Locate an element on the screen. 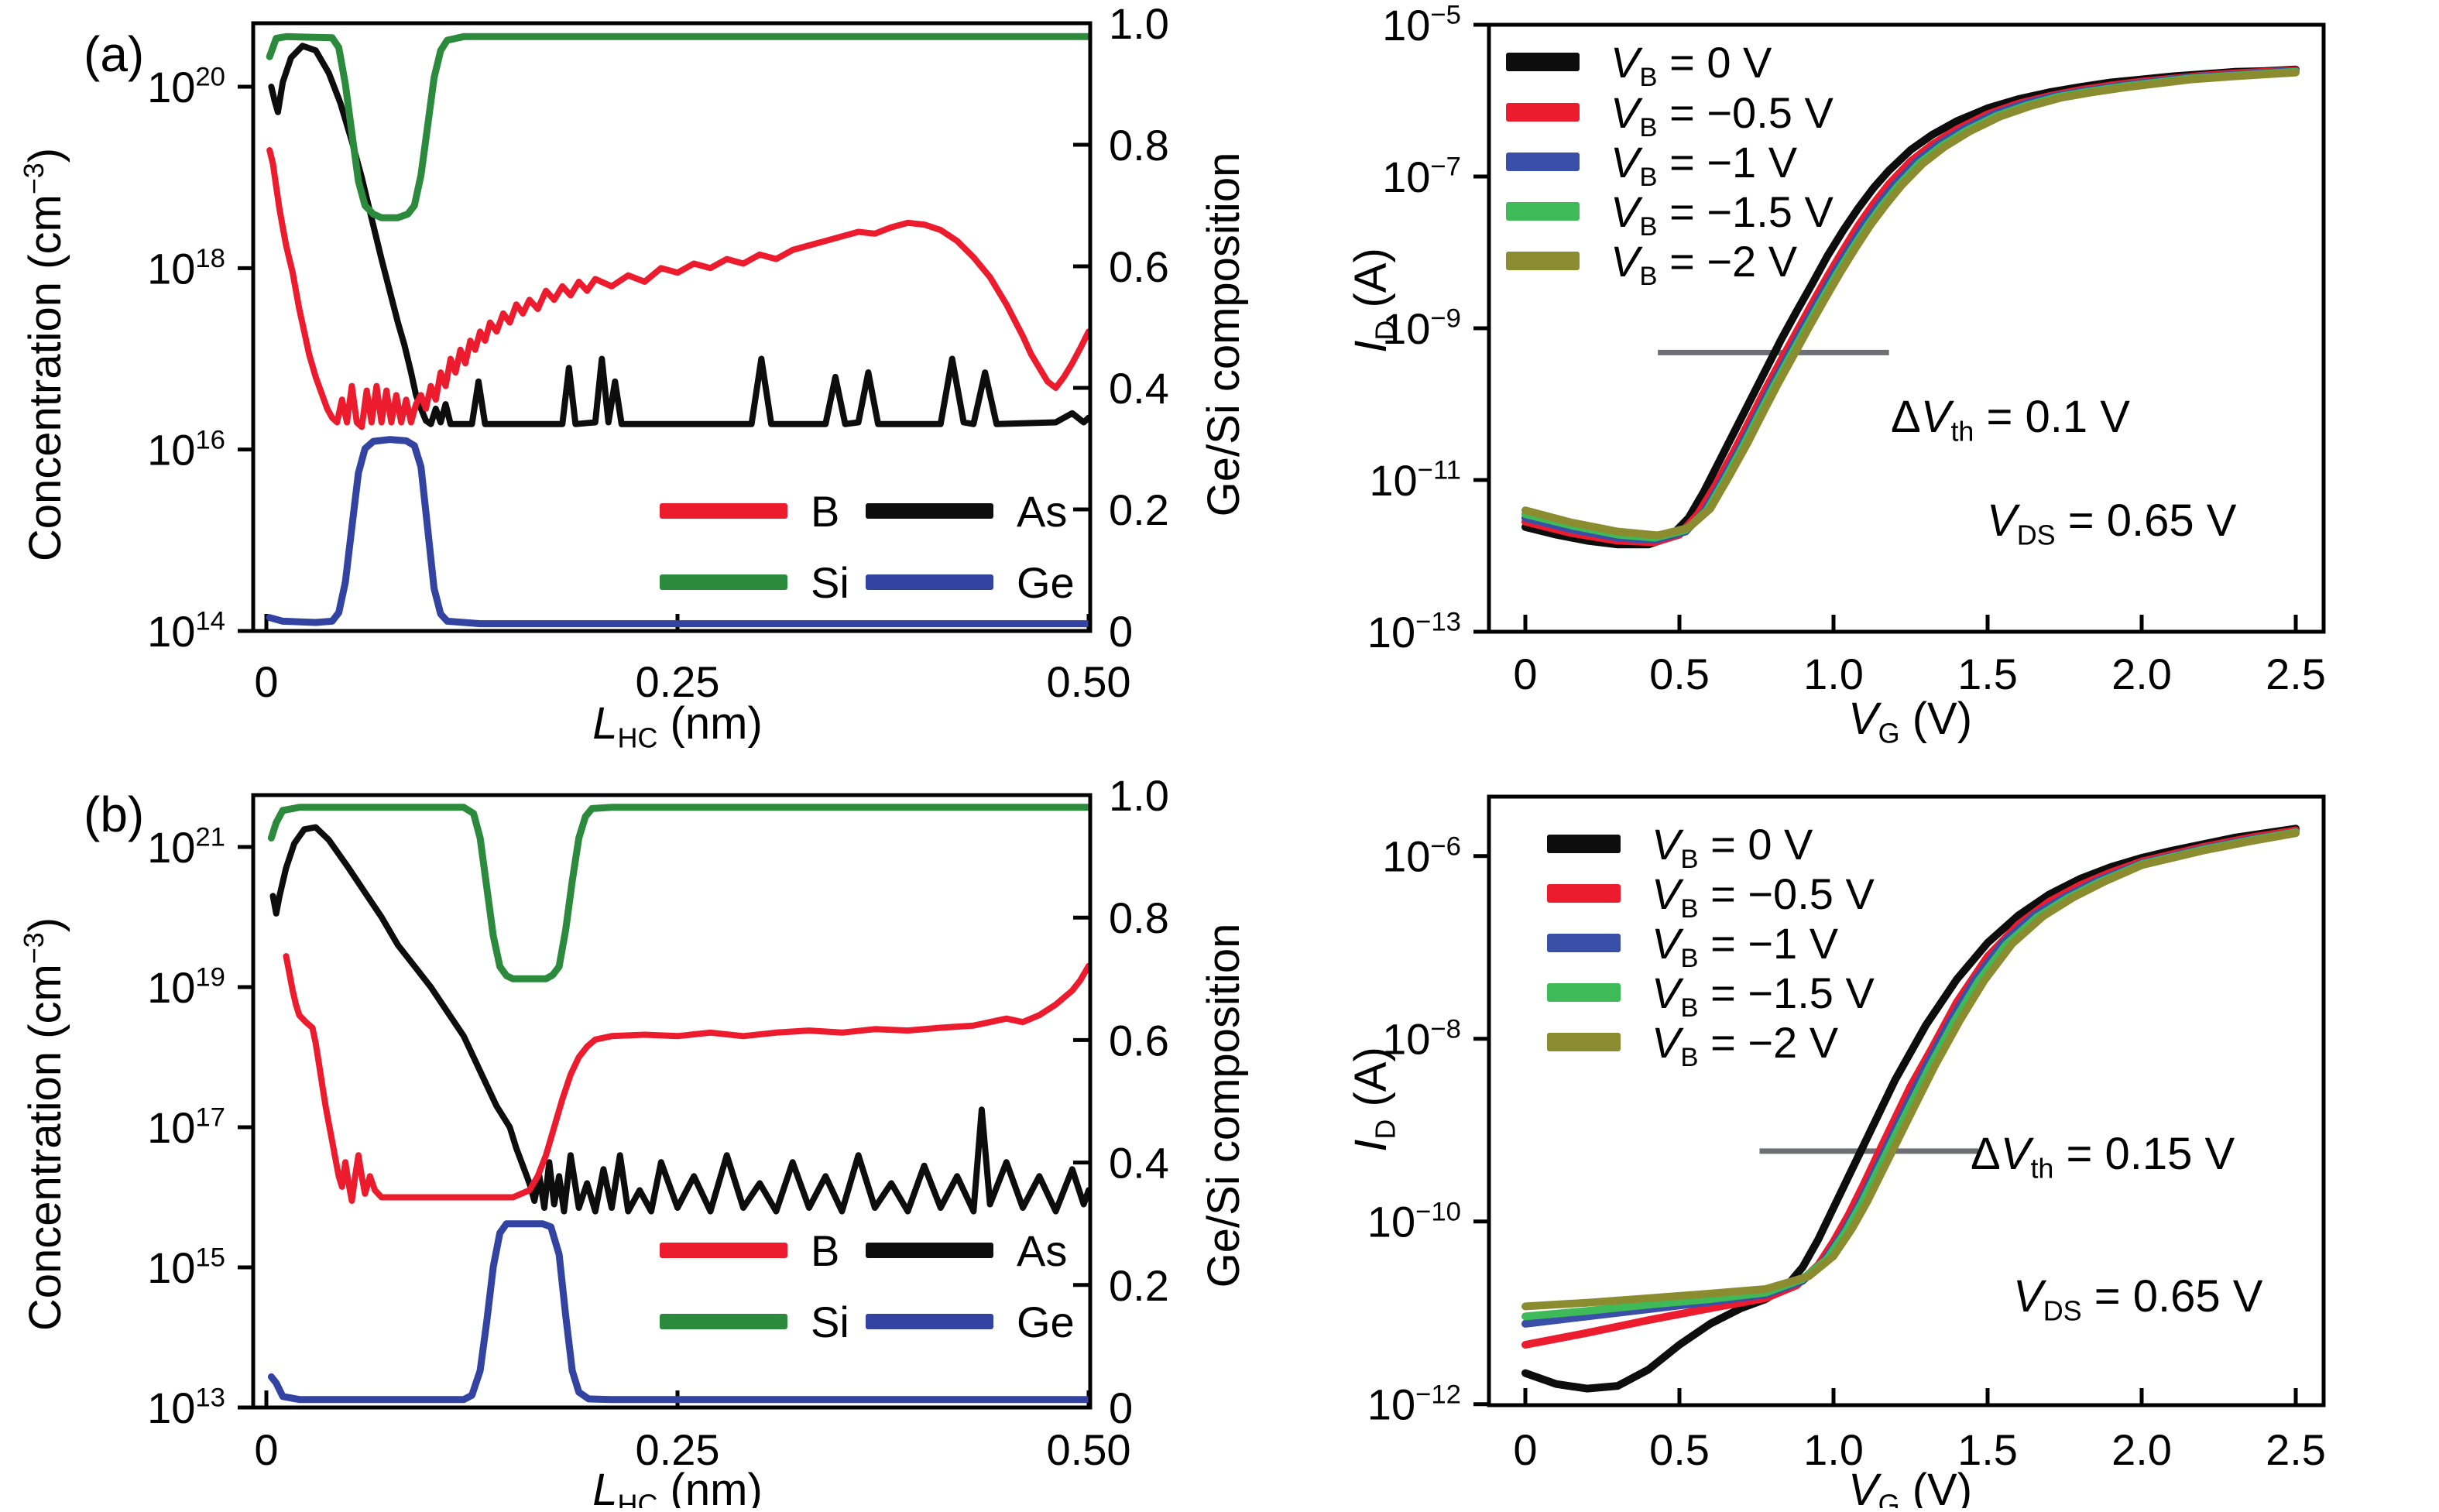  y-tick-label: 10⁻⁹ is located at coordinates (1421, 328).